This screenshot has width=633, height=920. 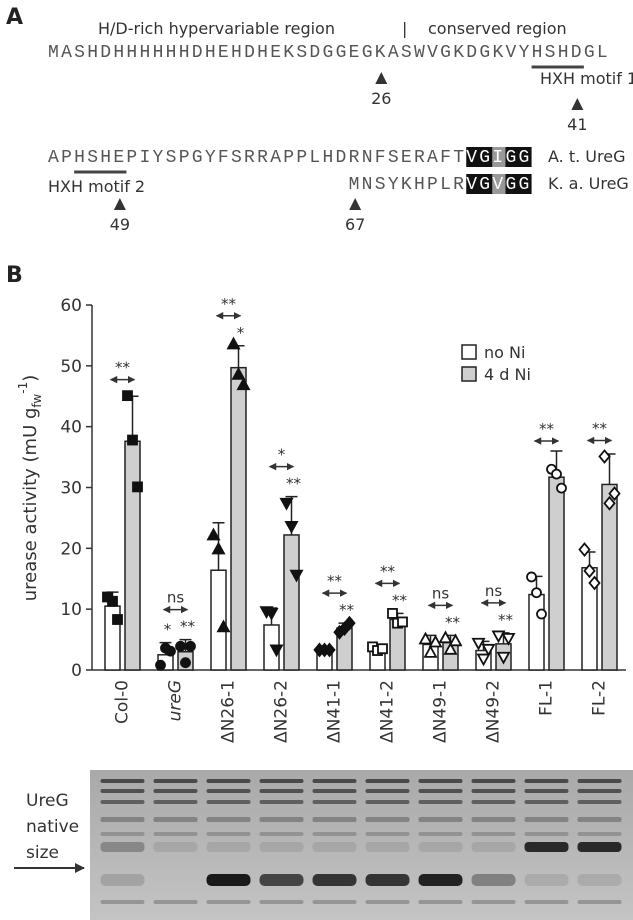 What do you see at coordinates (290, 53) in the screenshot?
I see `sequence-segment: MASHDHHHHHHDHEHDHEKSDGGEGKASWVGKDGKVY` at bounding box center [290, 53].